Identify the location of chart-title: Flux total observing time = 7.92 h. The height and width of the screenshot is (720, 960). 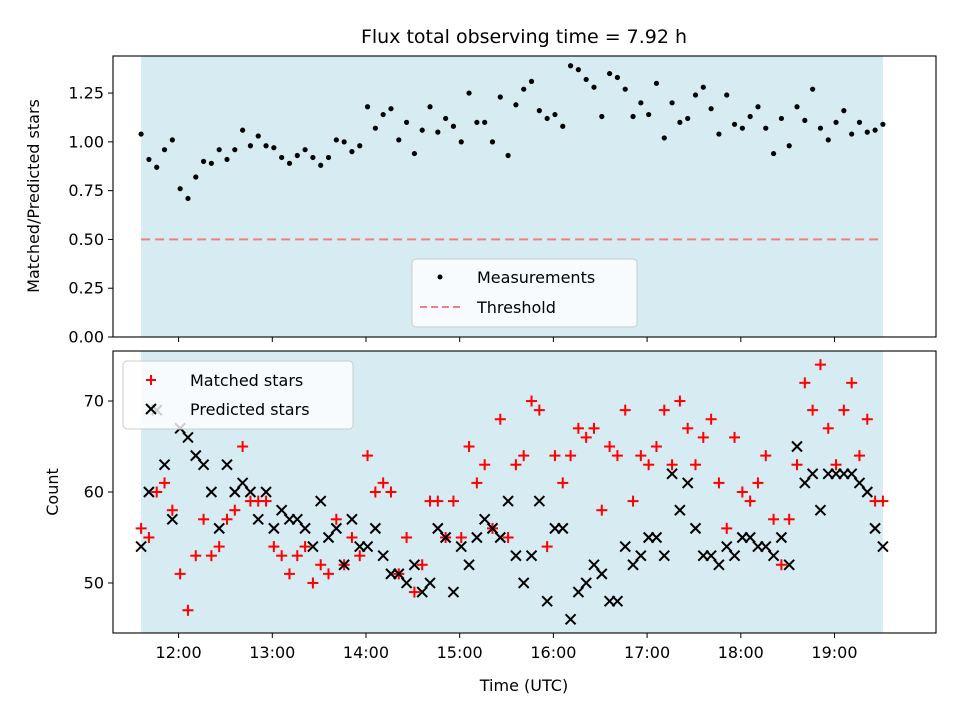
(524, 37).